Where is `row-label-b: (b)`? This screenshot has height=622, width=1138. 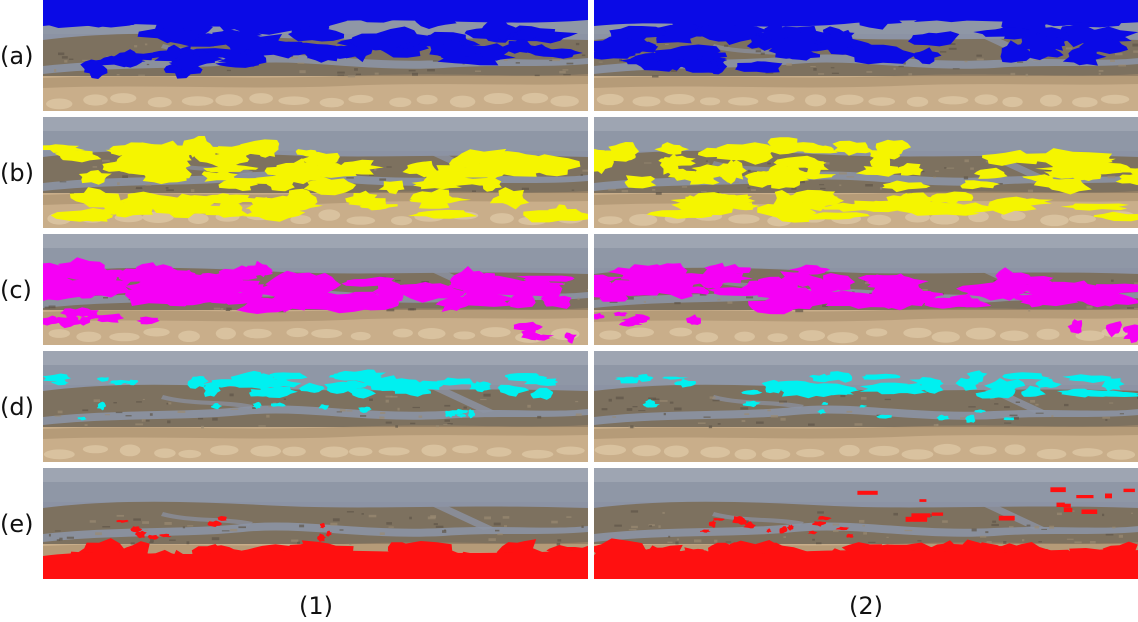
row-label-b: (b) is located at coordinates (17, 173).